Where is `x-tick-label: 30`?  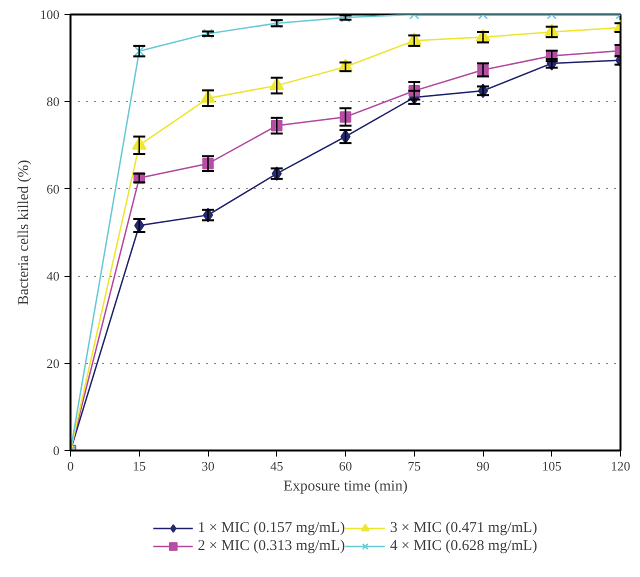 x-tick-label: 30 is located at coordinates (208, 466).